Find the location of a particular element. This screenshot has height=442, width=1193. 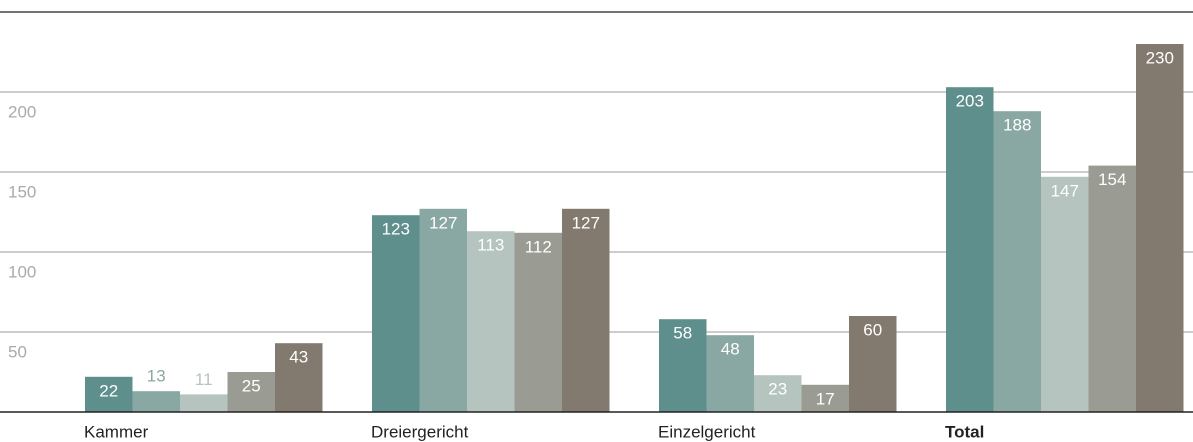

value-label: 17 is located at coordinates (825, 398).